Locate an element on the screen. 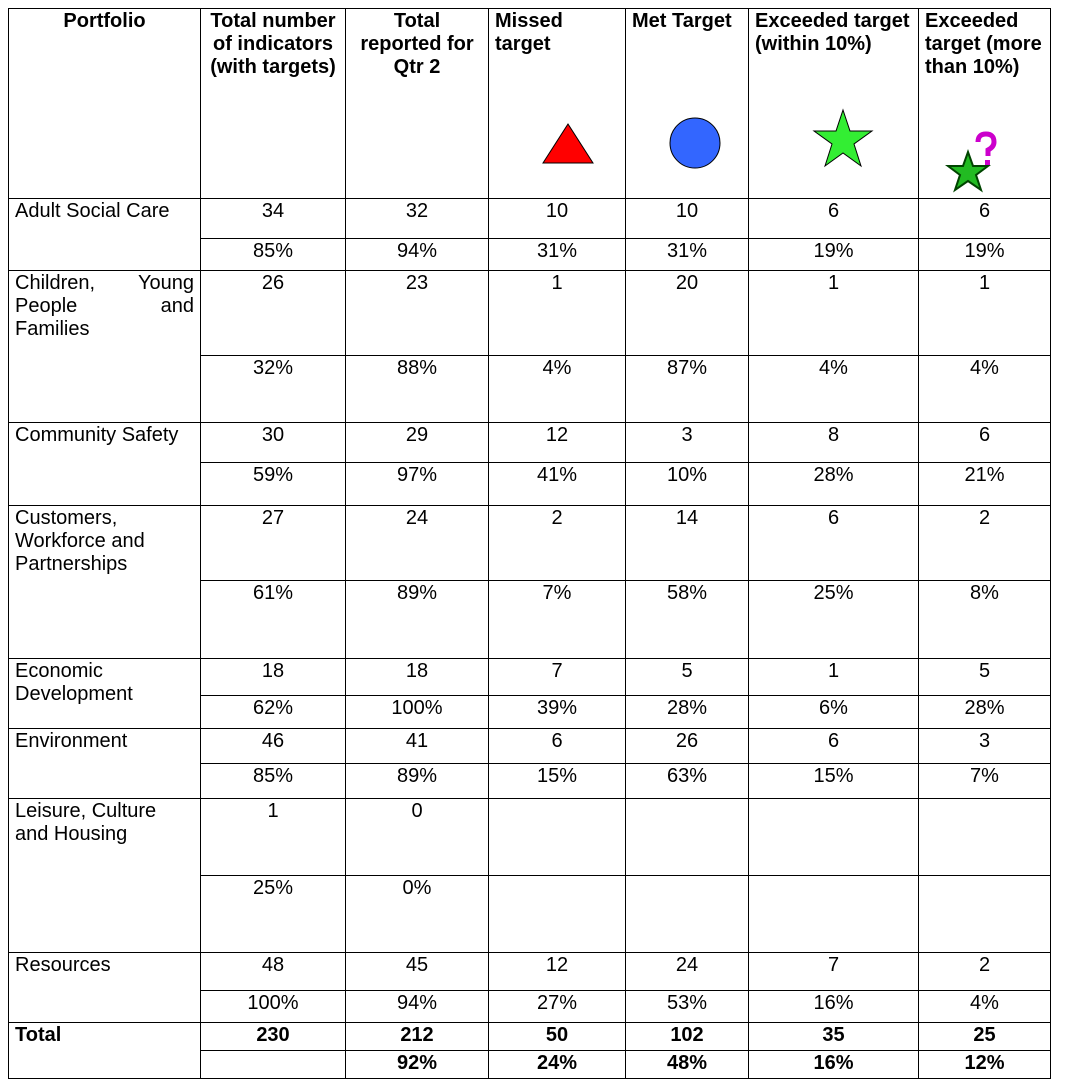  percent-cell: 97% is located at coordinates (417, 484).